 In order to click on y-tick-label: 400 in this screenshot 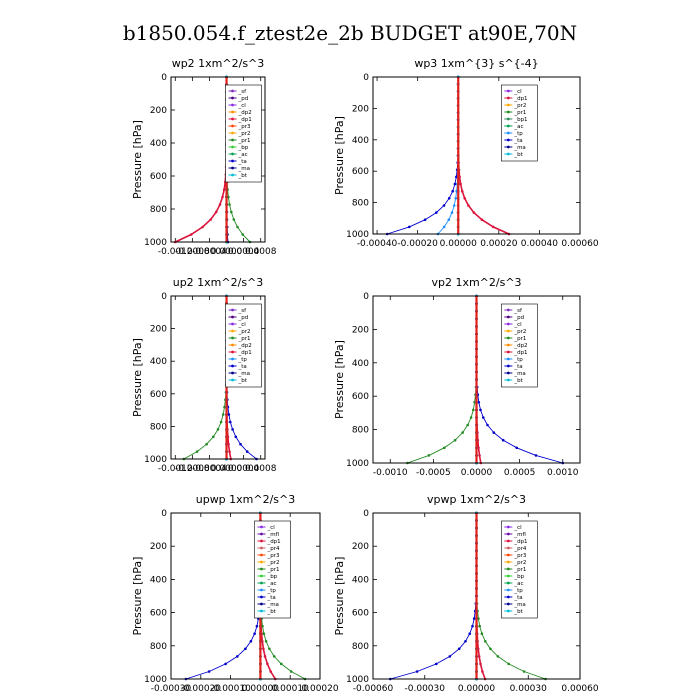, I will do `click(158, 580)`.